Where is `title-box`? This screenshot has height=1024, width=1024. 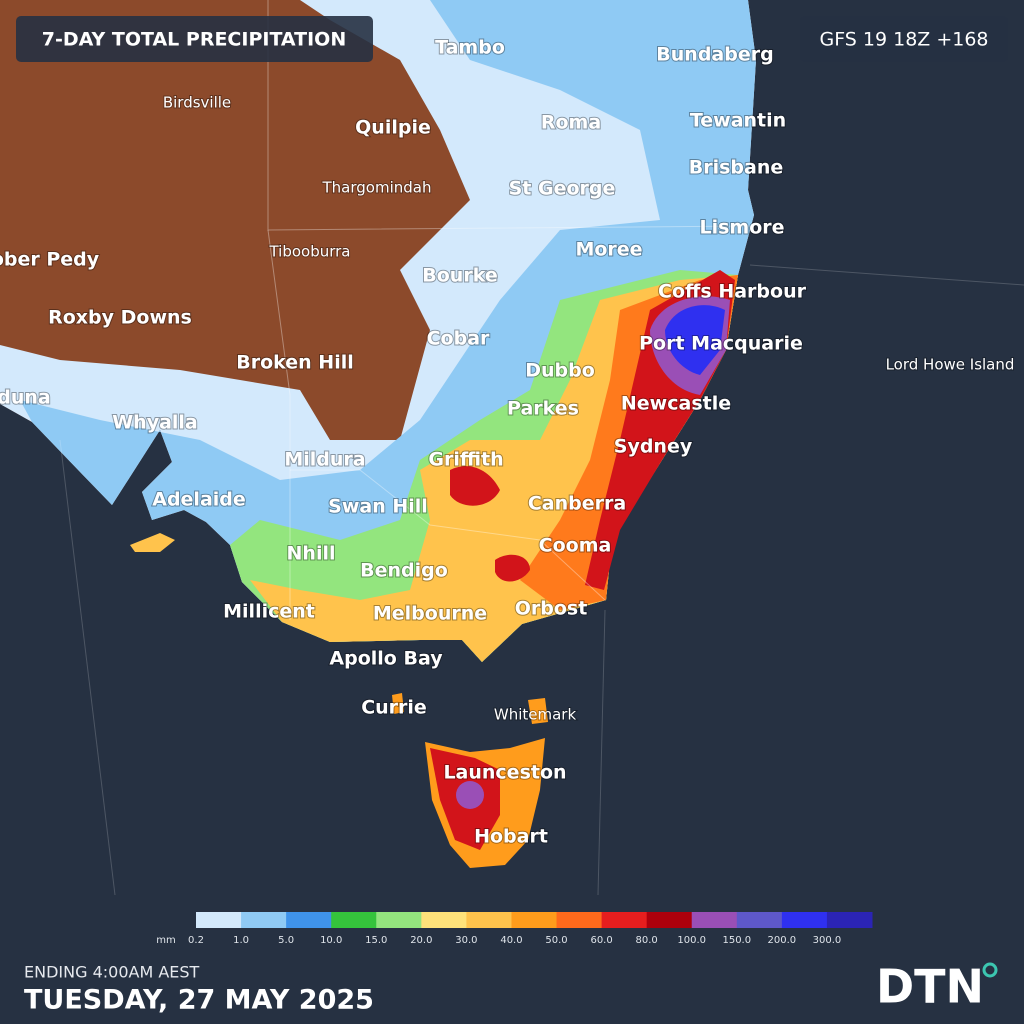
title-box is located at coordinates (194, 39).